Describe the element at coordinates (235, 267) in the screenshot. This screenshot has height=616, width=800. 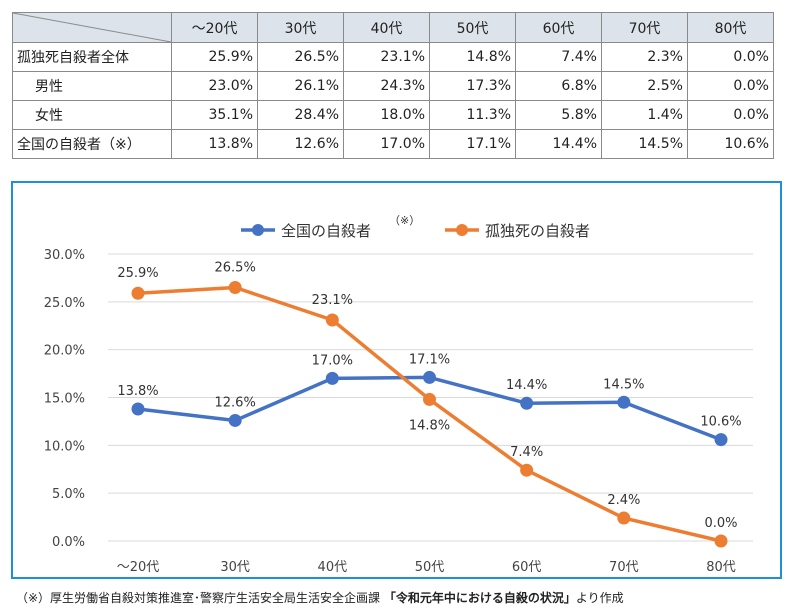
I see `data-label: 26.5%` at that location.